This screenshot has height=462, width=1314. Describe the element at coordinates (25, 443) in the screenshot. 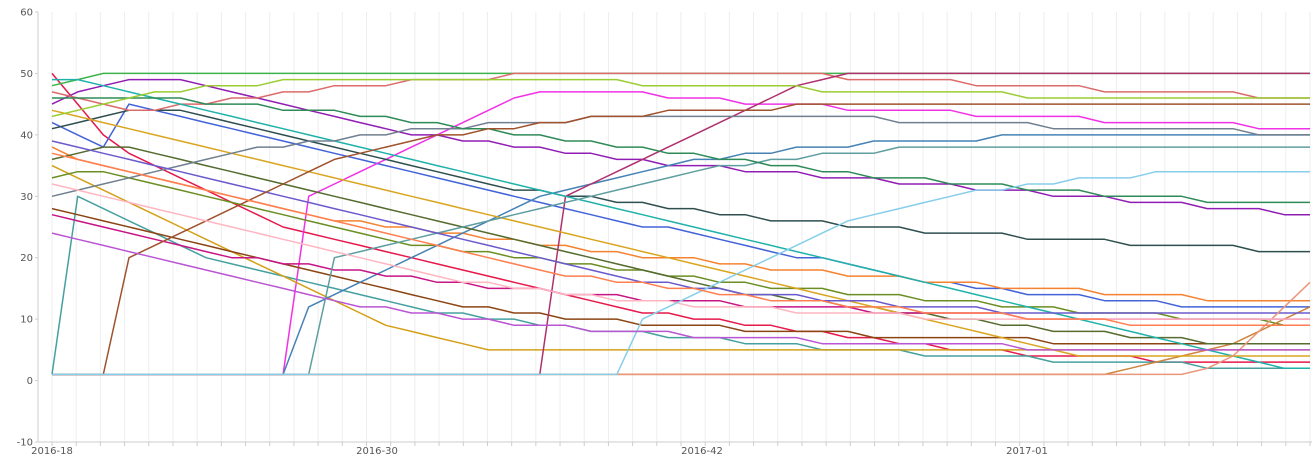

I see `y-tick-label: -10` at that location.